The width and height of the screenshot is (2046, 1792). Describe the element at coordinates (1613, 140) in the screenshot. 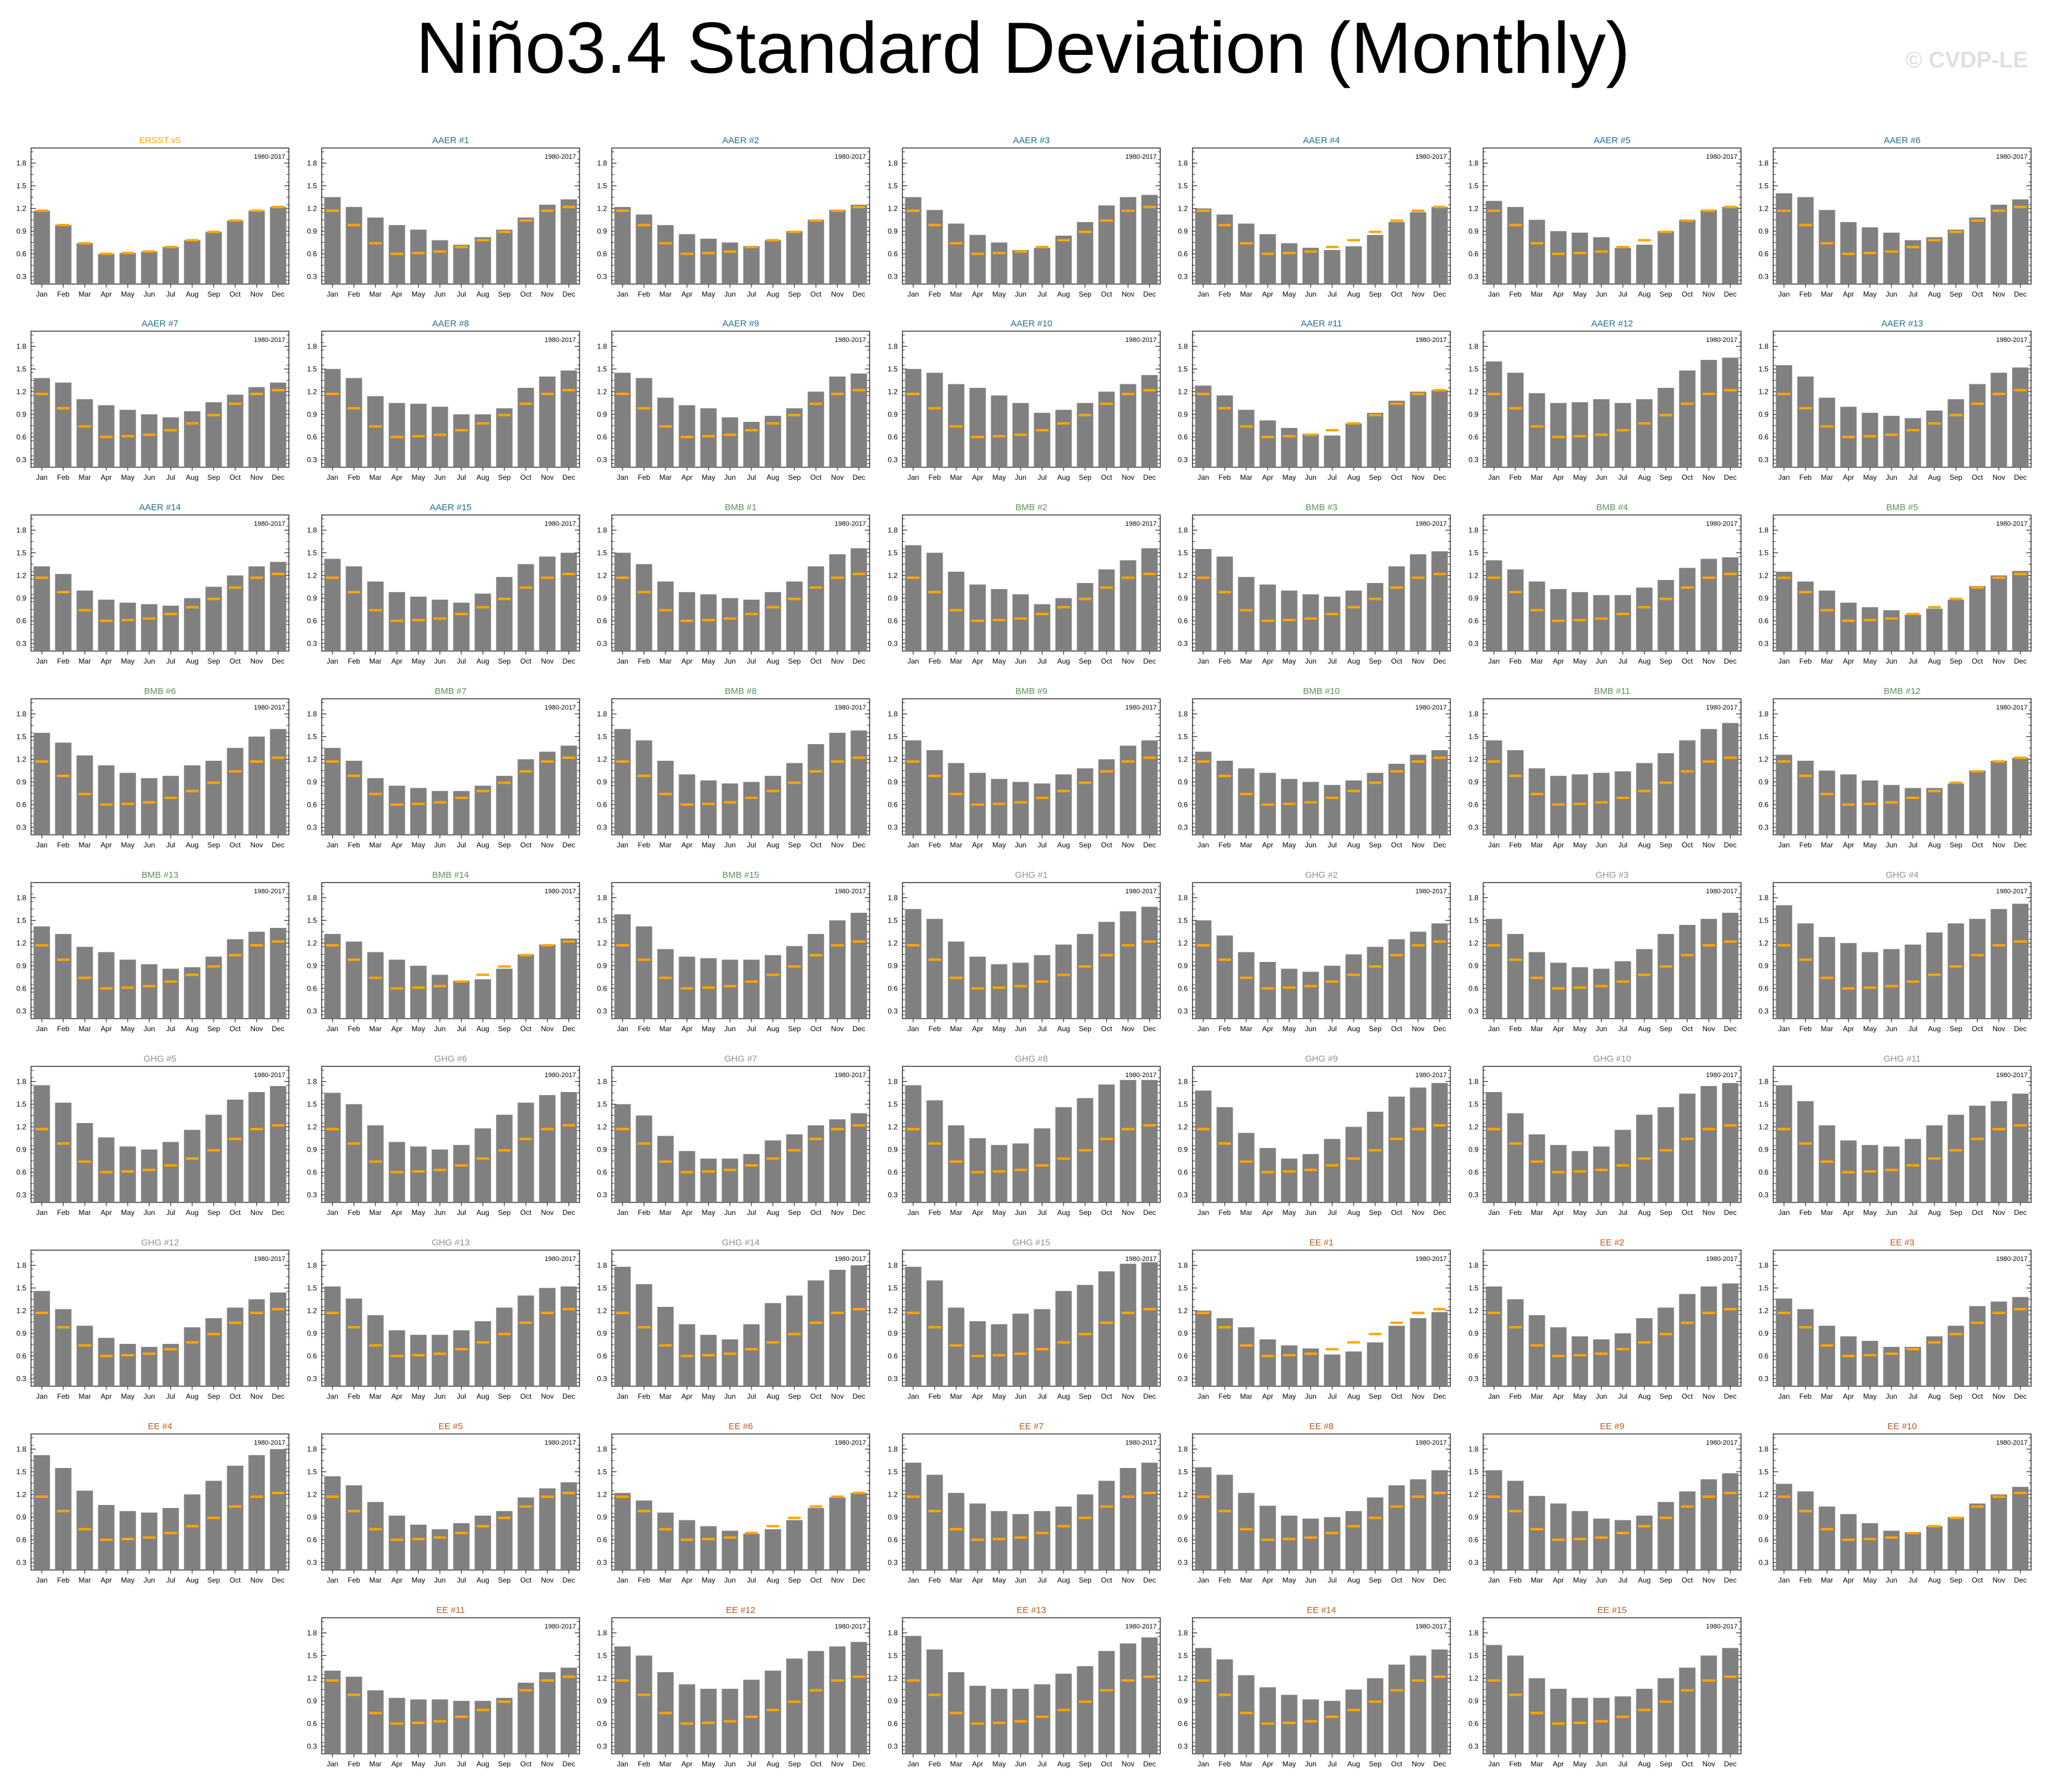

I see `panel-title: AAER #5` at that location.